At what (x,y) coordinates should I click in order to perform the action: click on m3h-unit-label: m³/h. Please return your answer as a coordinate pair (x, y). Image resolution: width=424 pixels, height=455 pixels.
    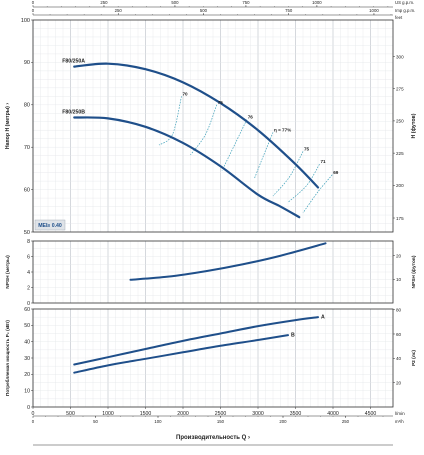
    Looking at the image, I should click on (399, 421).